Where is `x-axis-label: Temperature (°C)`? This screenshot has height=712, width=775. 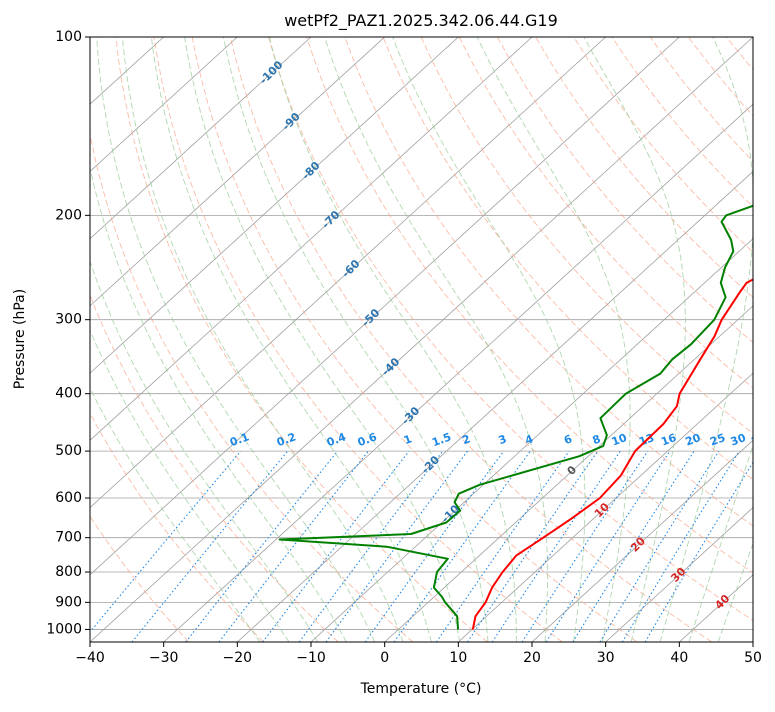 x-axis-label: Temperature (°C) is located at coordinates (421, 689).